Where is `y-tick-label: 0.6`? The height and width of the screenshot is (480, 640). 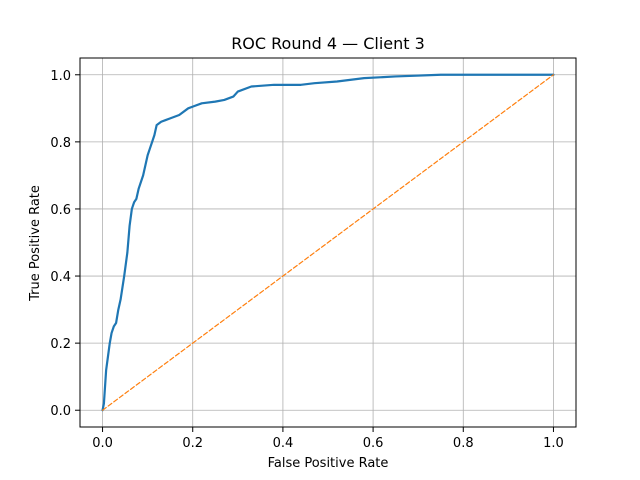 y-tick-label: 0.6 is located at coordinates (60, 210).